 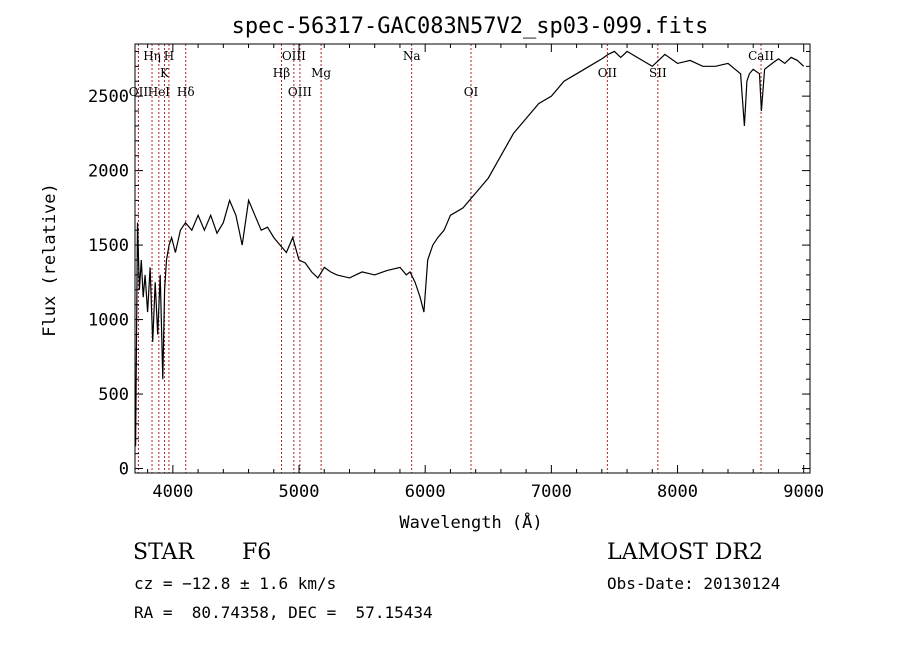 What do you see at coordinates (235, 583) in the screenshot?
I see `redshift-cz: cz = −12.8 ± 1.6 km/s` at bounding box center [235, 583].